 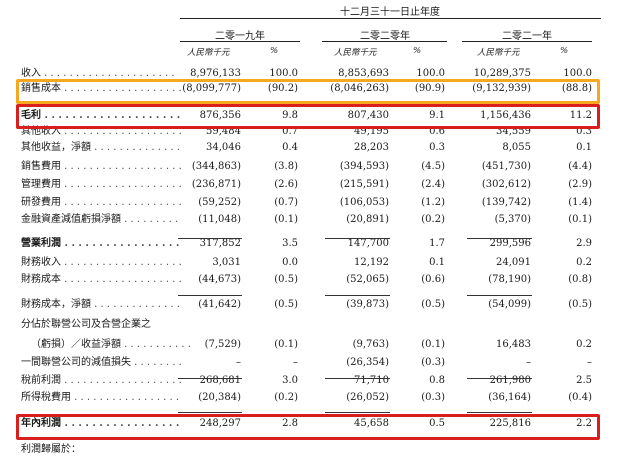 I want to click on cell-value: 8,055, so click(x=516, y=147).